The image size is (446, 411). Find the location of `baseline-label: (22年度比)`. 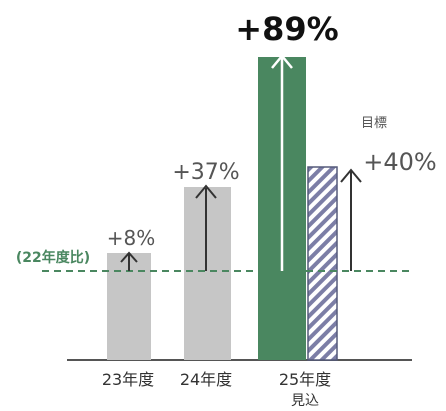

baseline-label: (22年度比) is located at coordinates (53, 257).